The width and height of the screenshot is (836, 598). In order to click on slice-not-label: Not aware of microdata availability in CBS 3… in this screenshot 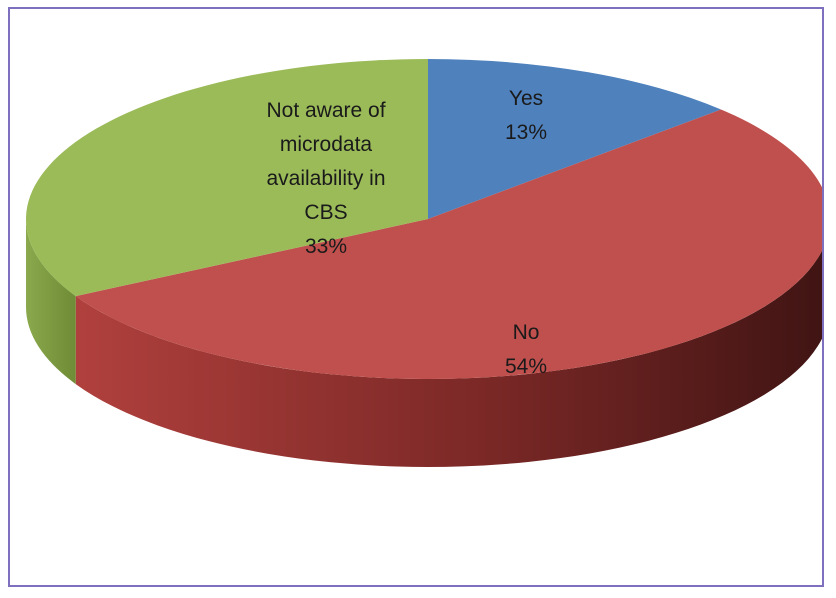, I will do `click(325, 178)`.